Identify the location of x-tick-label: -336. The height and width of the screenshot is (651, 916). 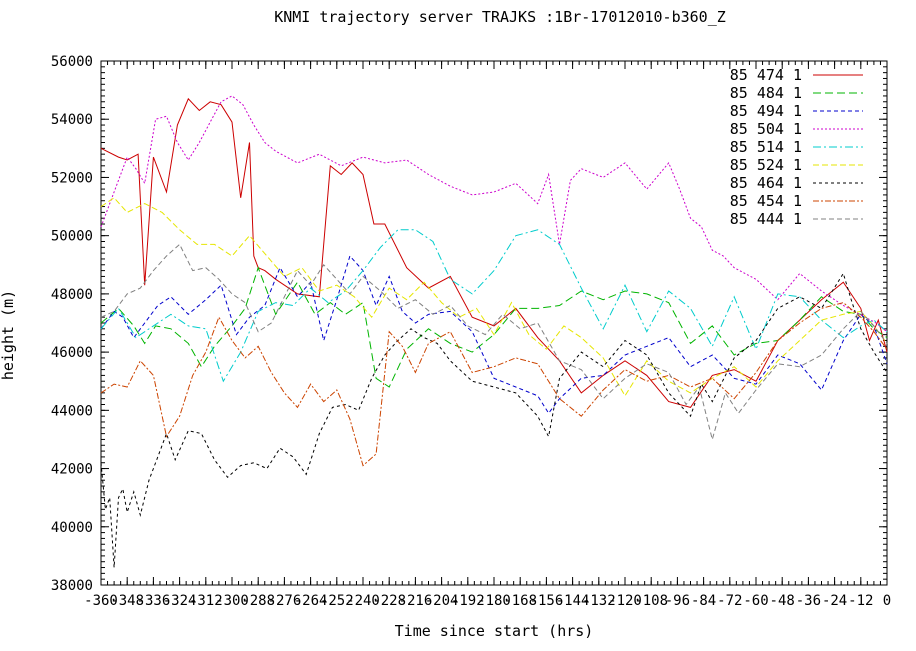
(154, 601).